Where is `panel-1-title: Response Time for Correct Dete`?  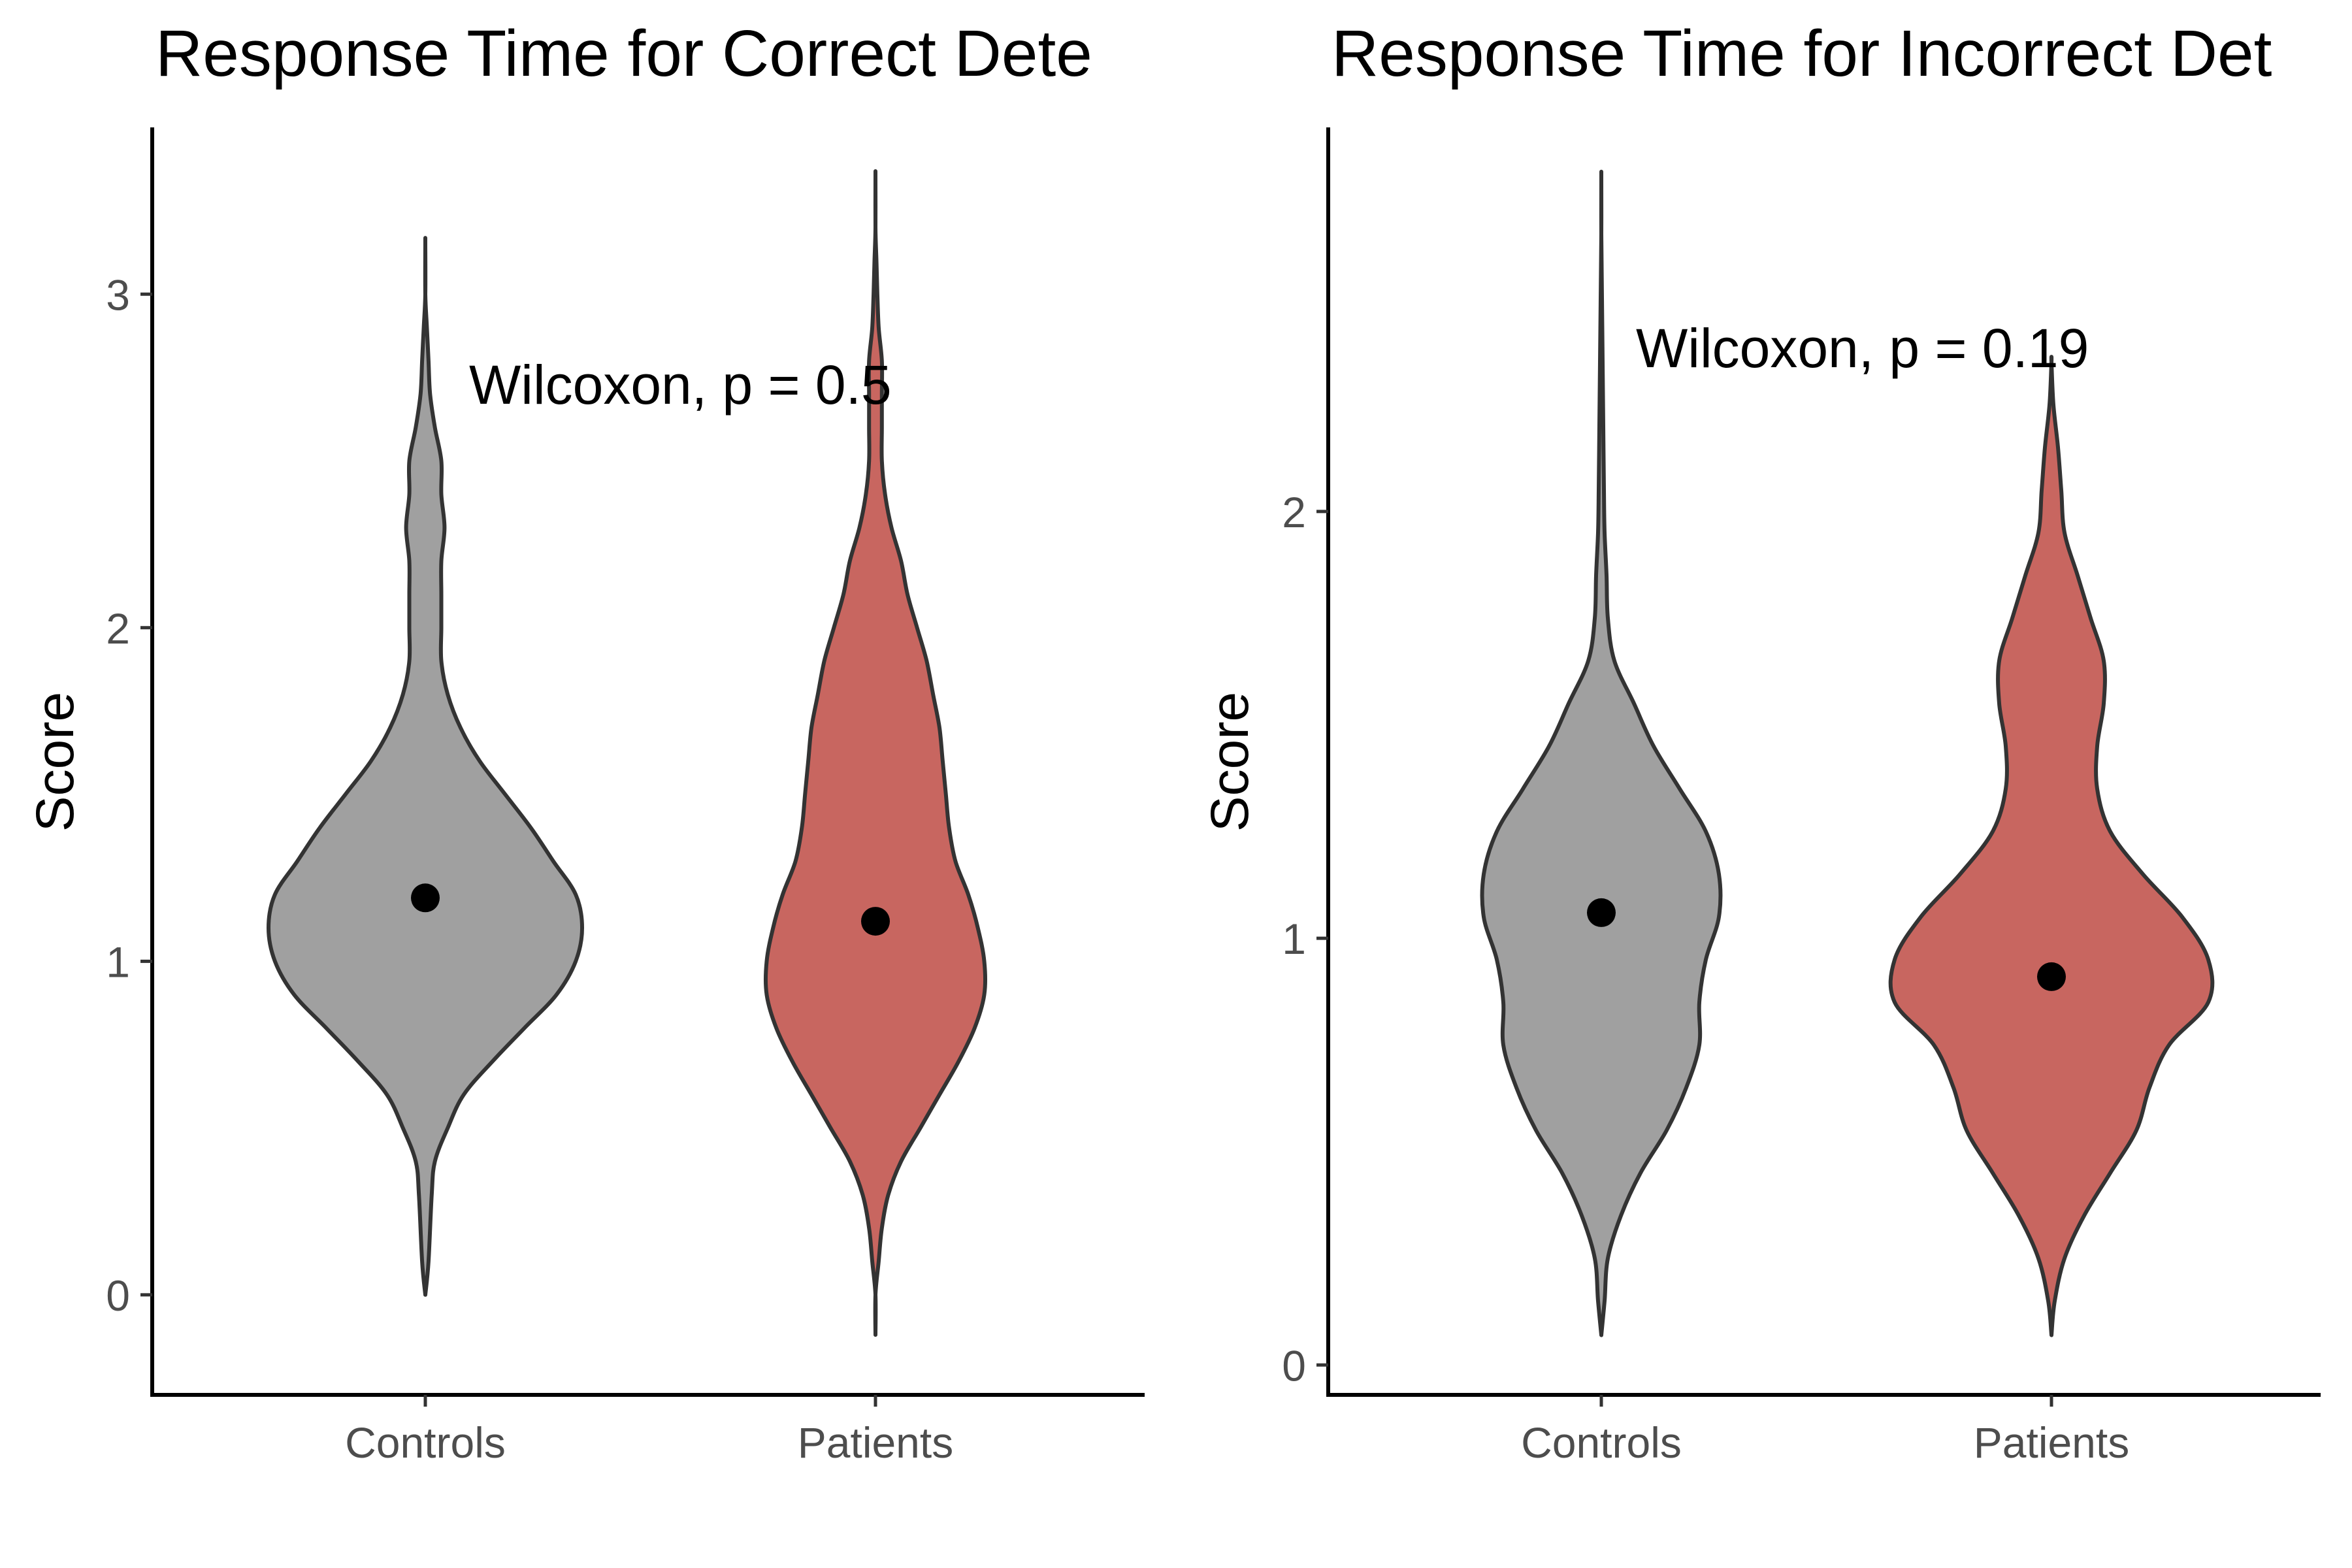
panel-1-title: Response Time for Correct Dete is located at coordinates (623, 53).